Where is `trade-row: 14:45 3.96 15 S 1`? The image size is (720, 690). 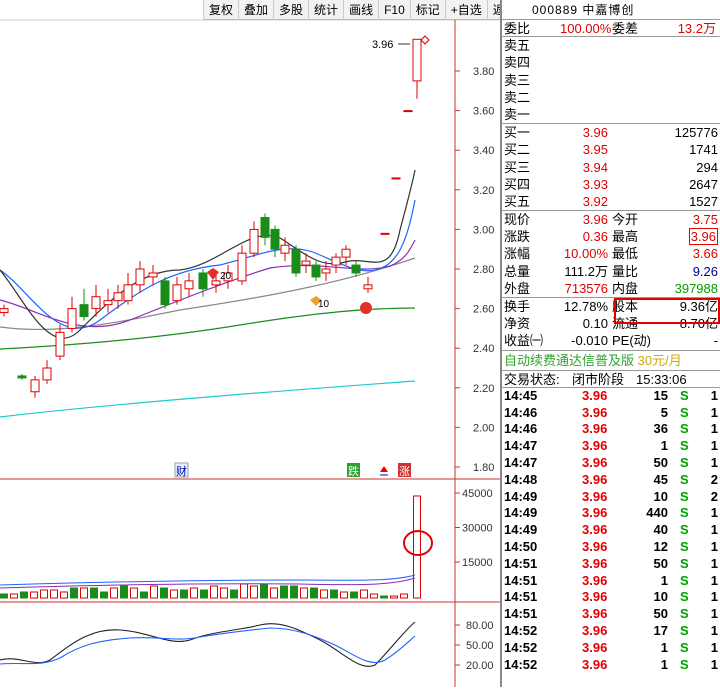 trade-row: 14:45 3.96 15 S 1 is located at coordinates (611, 396).